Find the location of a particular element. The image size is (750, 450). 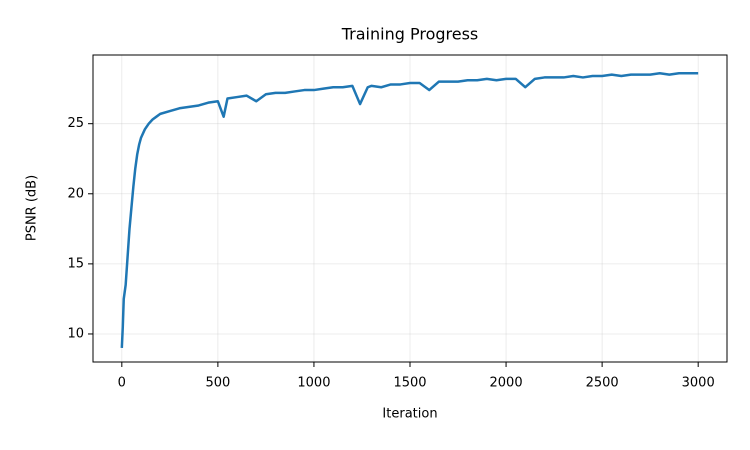

y-tick-label: 10 is located at coordinates (75, 333).